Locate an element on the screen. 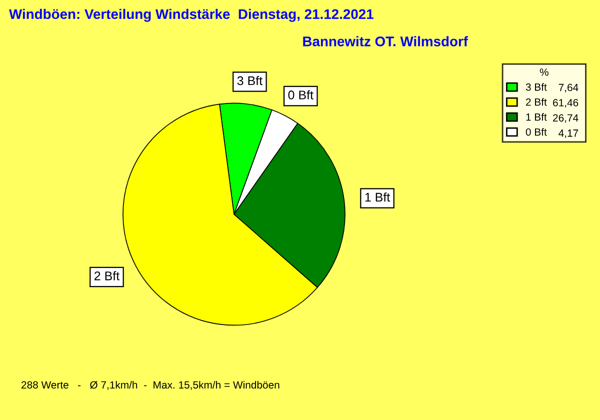 This screenshot has height=420, width=600. slice-label: 1 Bft is located at coordinates (377, 197).